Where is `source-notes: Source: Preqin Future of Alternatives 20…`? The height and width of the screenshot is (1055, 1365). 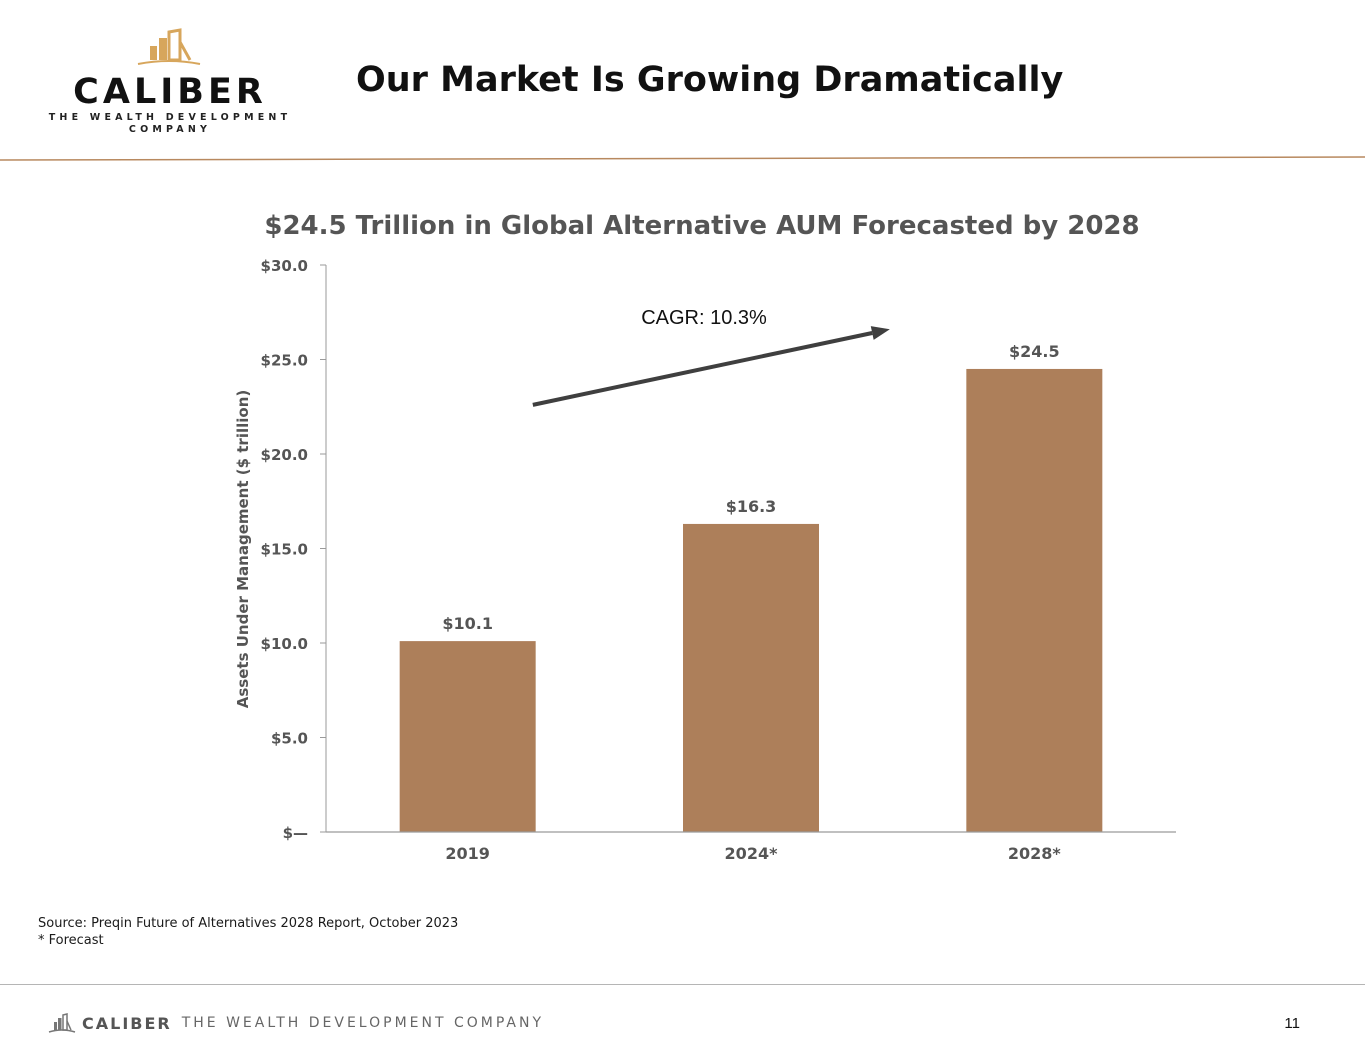 source-notes: Source: Preqin Future of Alternatives 20… is located at coordinates (248, 932).